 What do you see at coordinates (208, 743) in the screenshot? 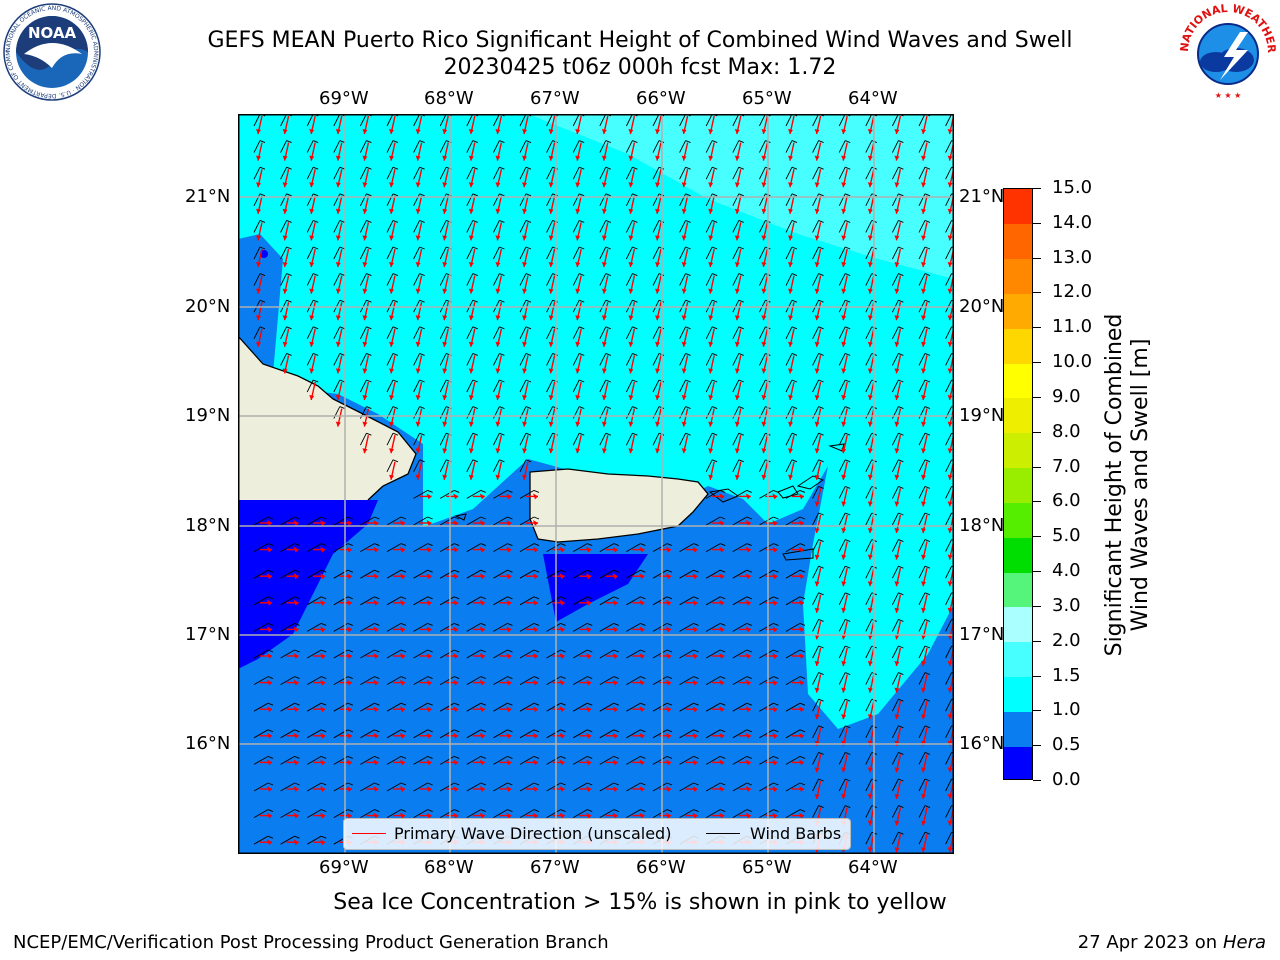
I see `lat-label: 16°N` at bounding box center [208, 743].